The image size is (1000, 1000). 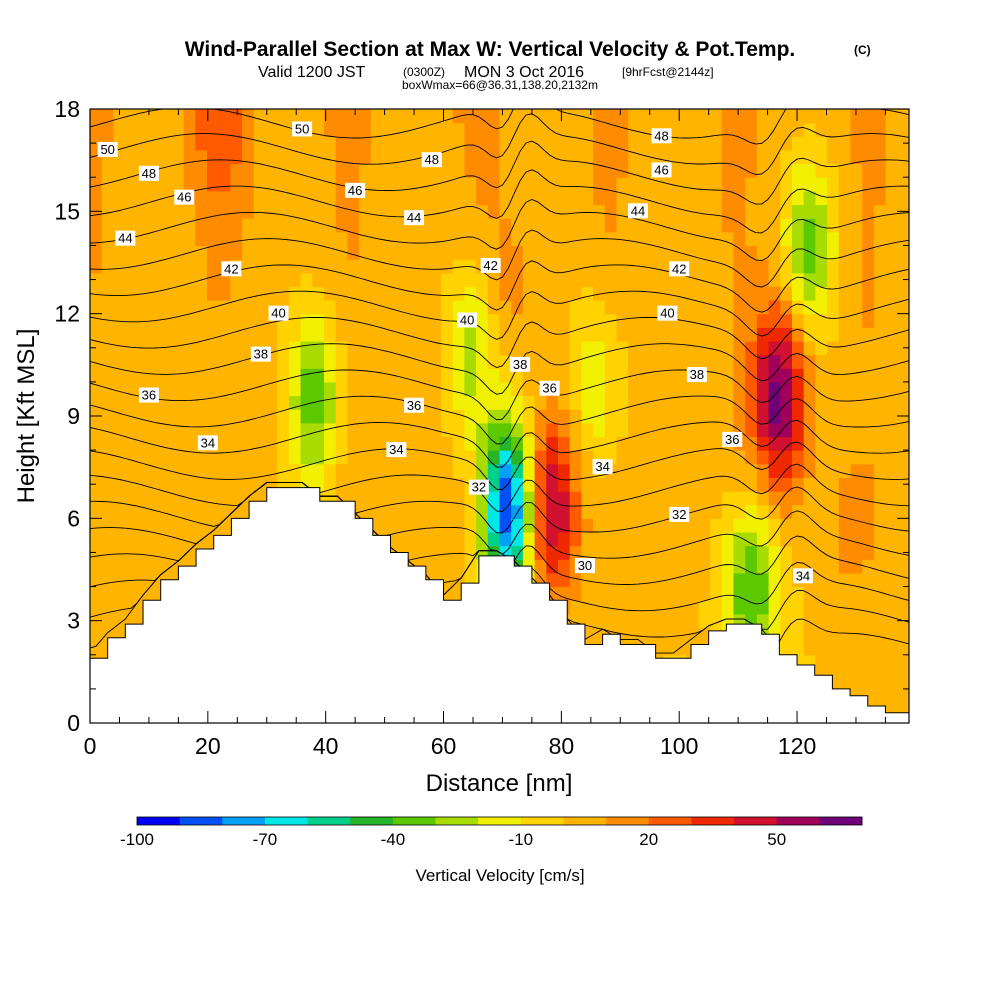 I want to click on valid-utc: (0300Z), so click(x=424, y=72).